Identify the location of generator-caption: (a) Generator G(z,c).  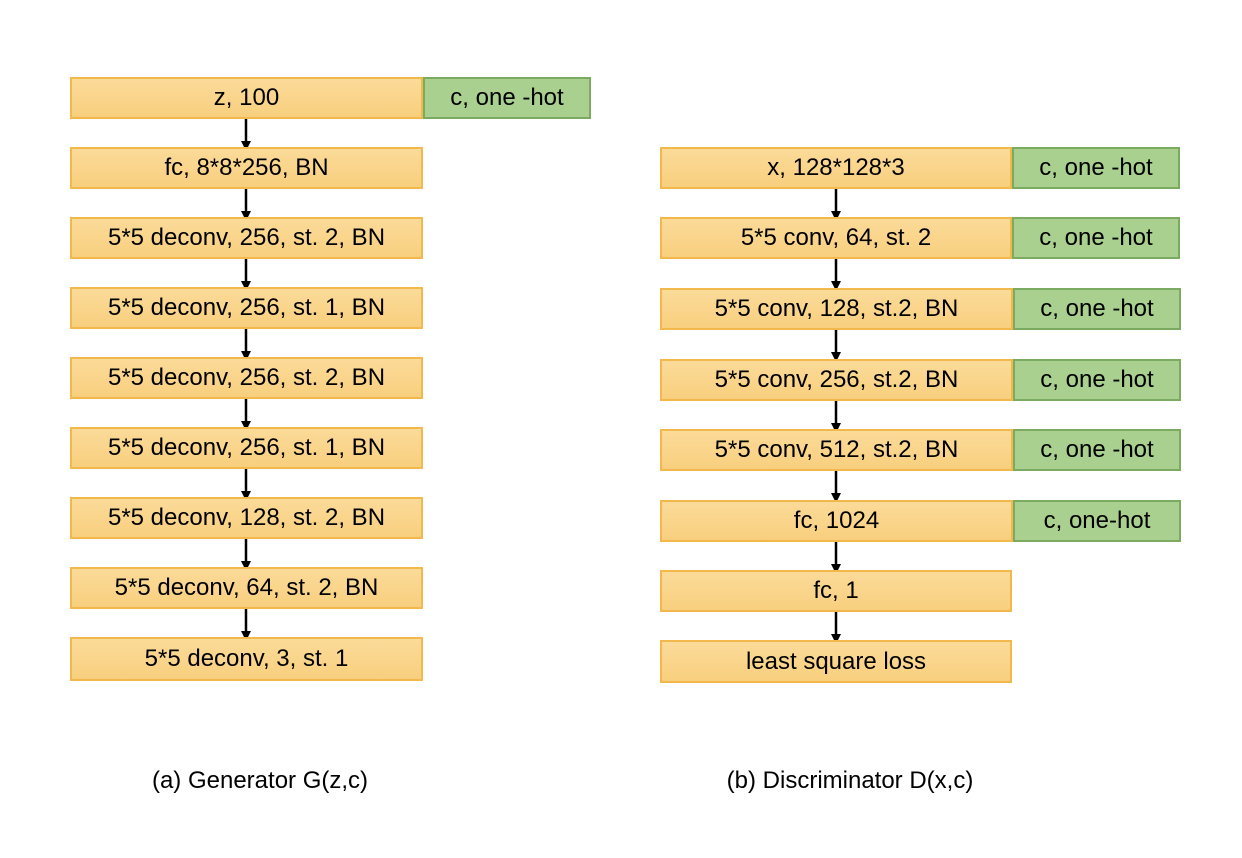
(260, 780).